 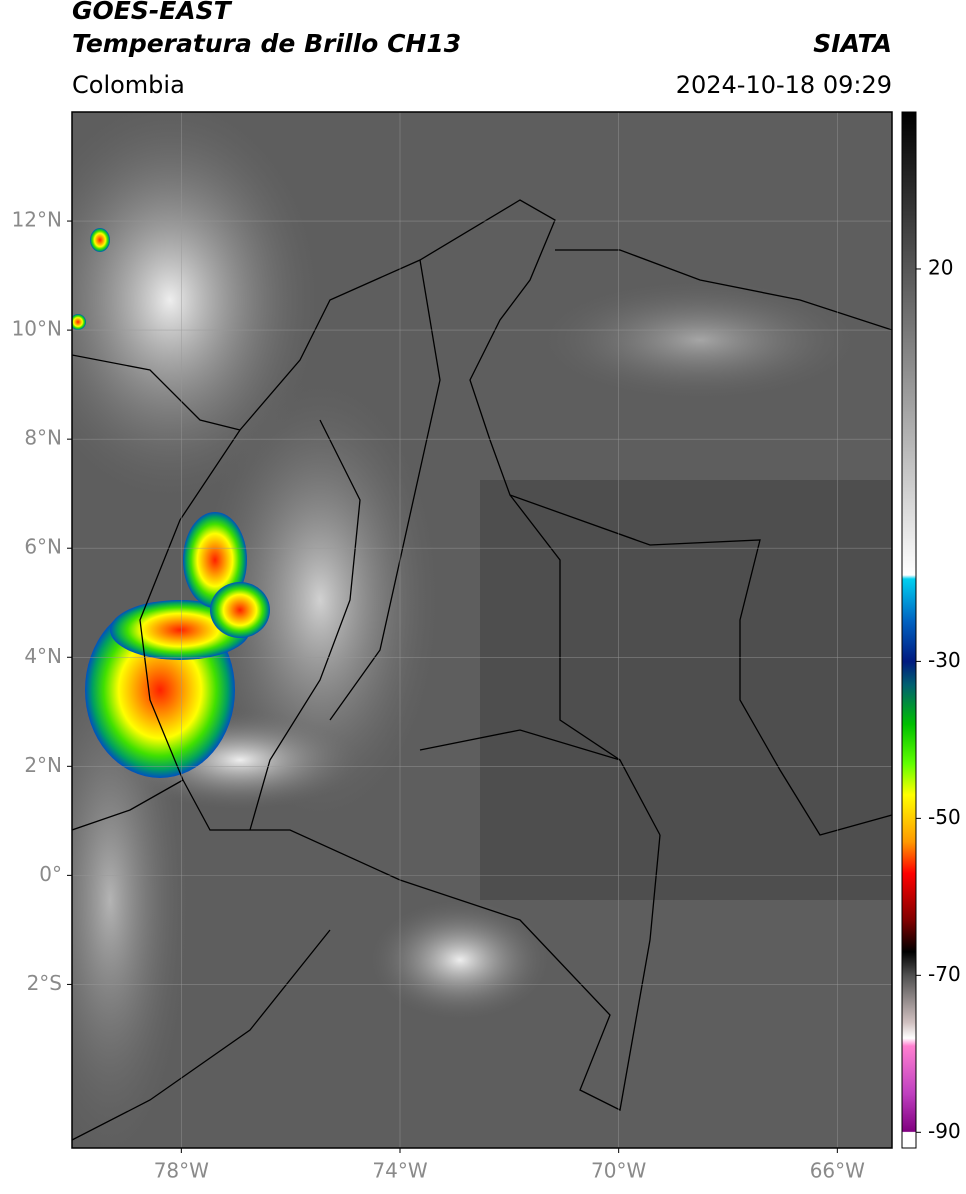 What do you see at coordinates (784, 85) in the screenshot?
I see `datetime: 2024-10-18 09:29` at bounding box center [784, 85].